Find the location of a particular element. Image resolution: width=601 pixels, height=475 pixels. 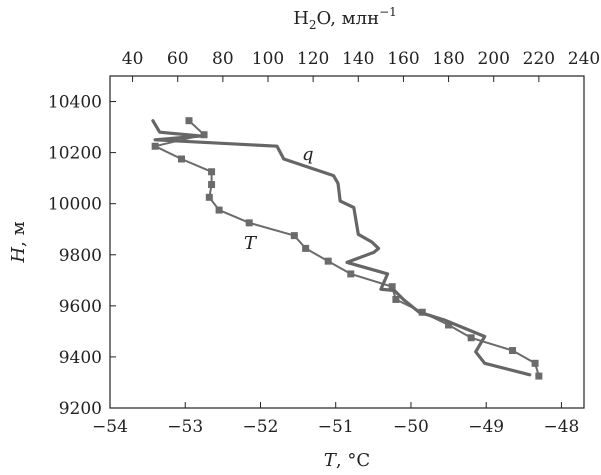

x-bottom-tick-label: −50 is located at coordinates (411, 427).